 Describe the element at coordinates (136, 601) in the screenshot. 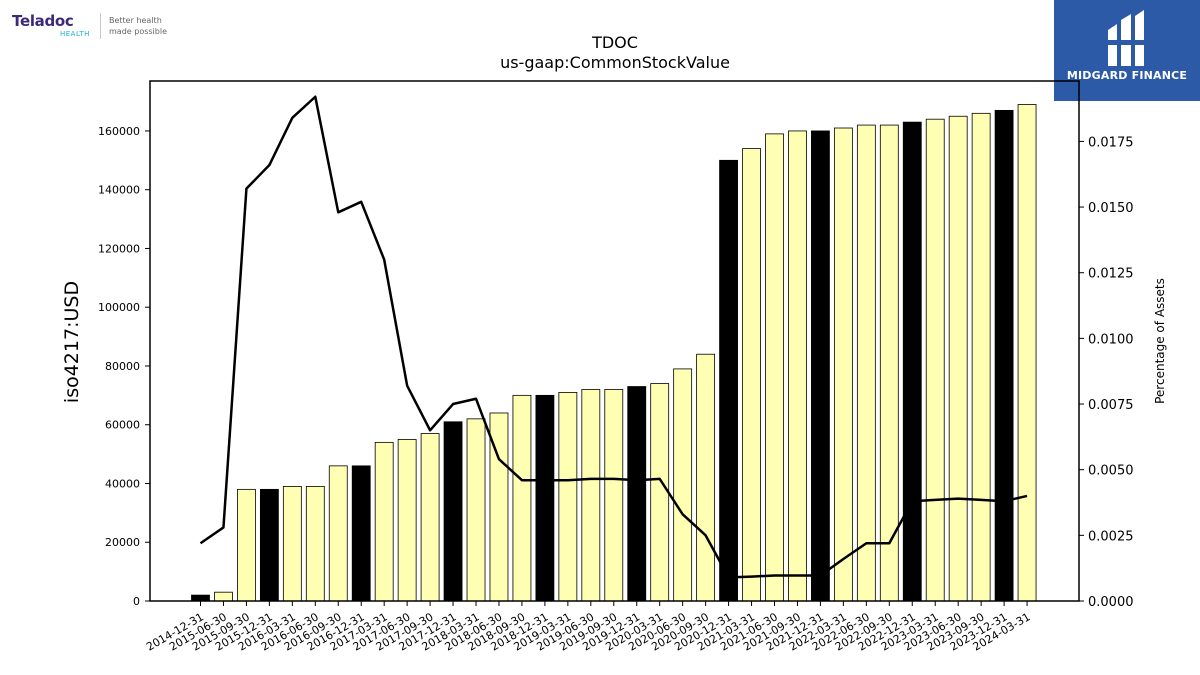

I see `y-tick-label: 0` at that location.